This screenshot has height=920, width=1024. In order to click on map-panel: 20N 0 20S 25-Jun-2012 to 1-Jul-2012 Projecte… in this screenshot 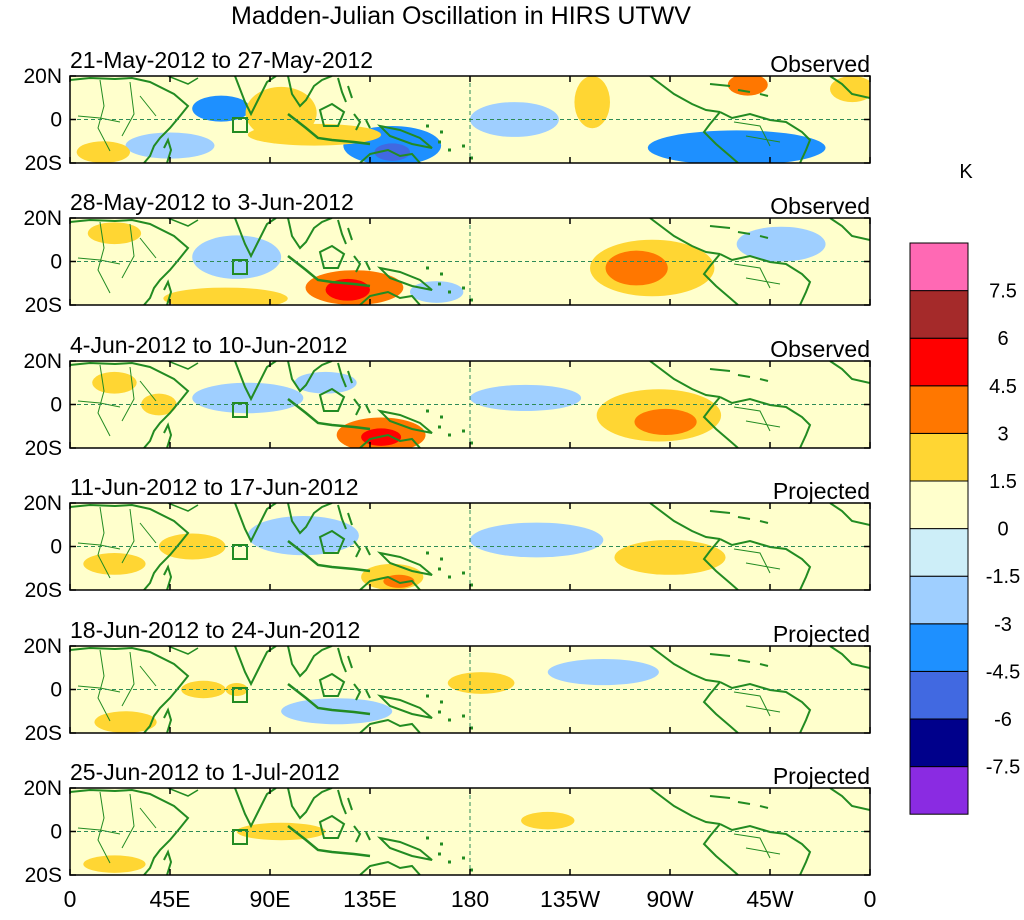, I will do `click(447, 823)`.